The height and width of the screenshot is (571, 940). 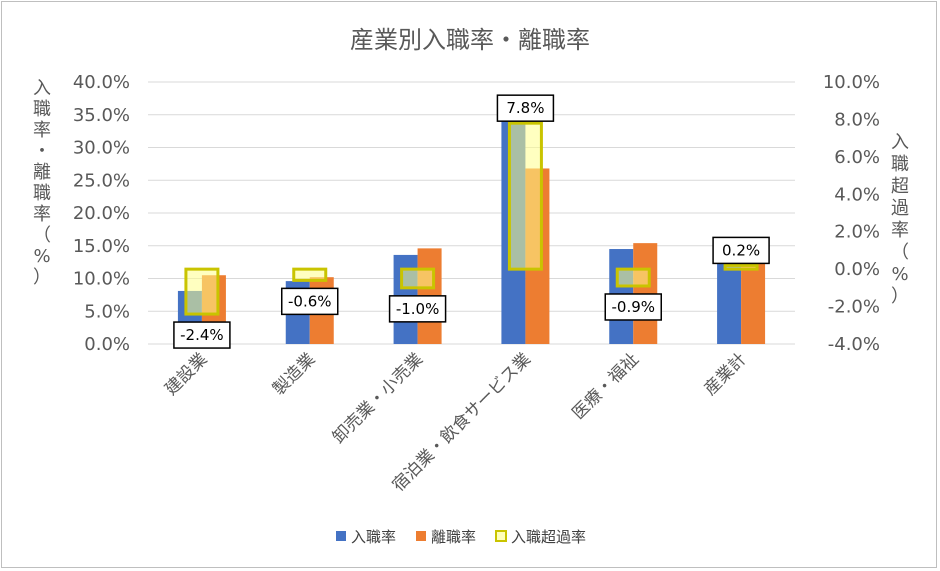 What do you see at coordinates (854, 344) in the screenshot?
I see `right-tick-label: -4.0%` at bounding box center [854, 344].